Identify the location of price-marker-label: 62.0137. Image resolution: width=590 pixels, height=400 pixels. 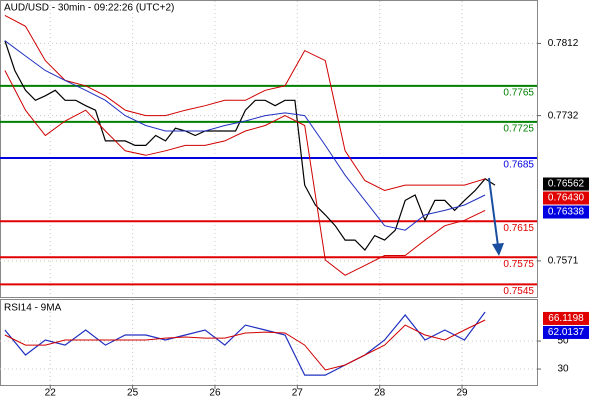
(566, 332).